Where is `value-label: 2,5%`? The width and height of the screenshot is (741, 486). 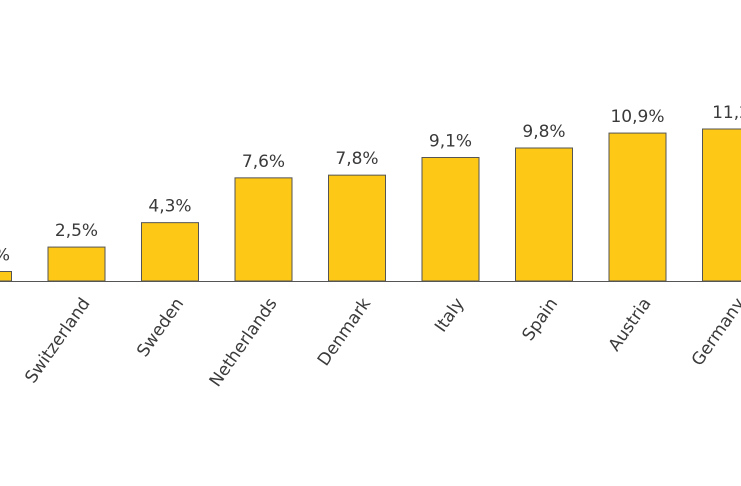 value-label: 2,5% is located at coordinates (76, 231).